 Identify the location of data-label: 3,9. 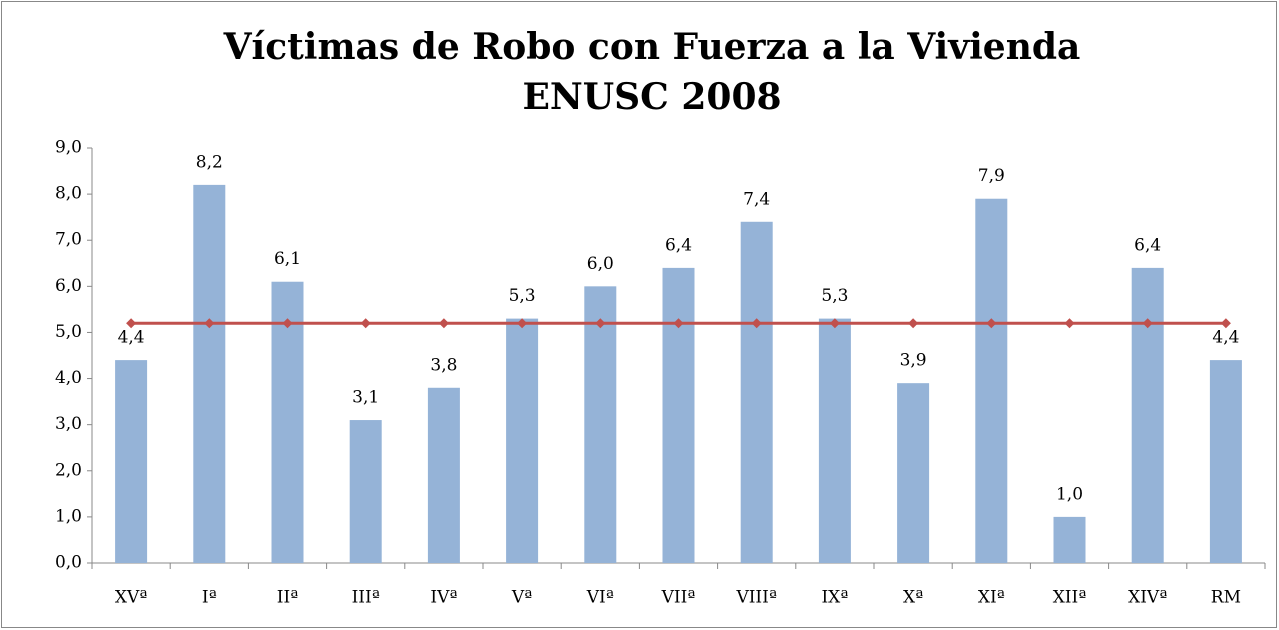
(913, 361).